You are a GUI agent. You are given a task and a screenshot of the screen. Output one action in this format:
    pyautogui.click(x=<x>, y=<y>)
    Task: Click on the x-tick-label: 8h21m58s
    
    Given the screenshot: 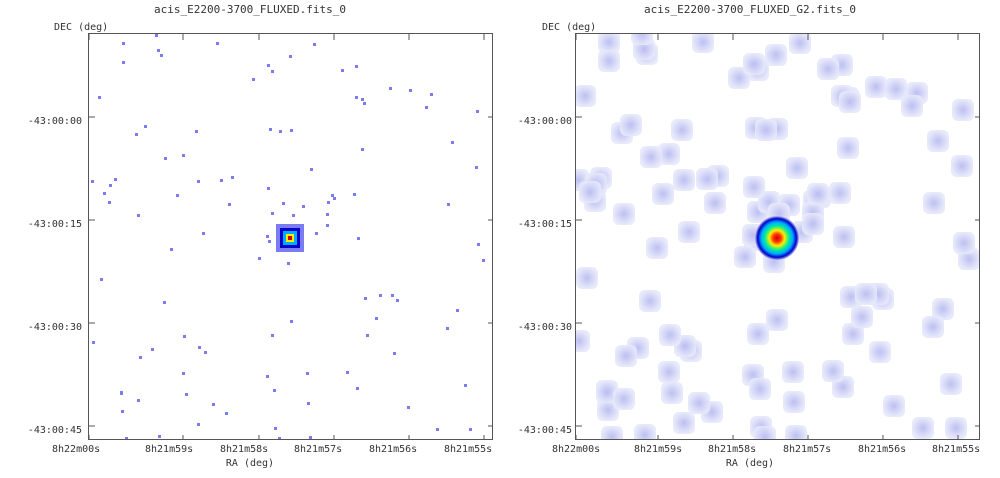 What is the action you would take?
    pyautogui.click(x=244, y=449)
    